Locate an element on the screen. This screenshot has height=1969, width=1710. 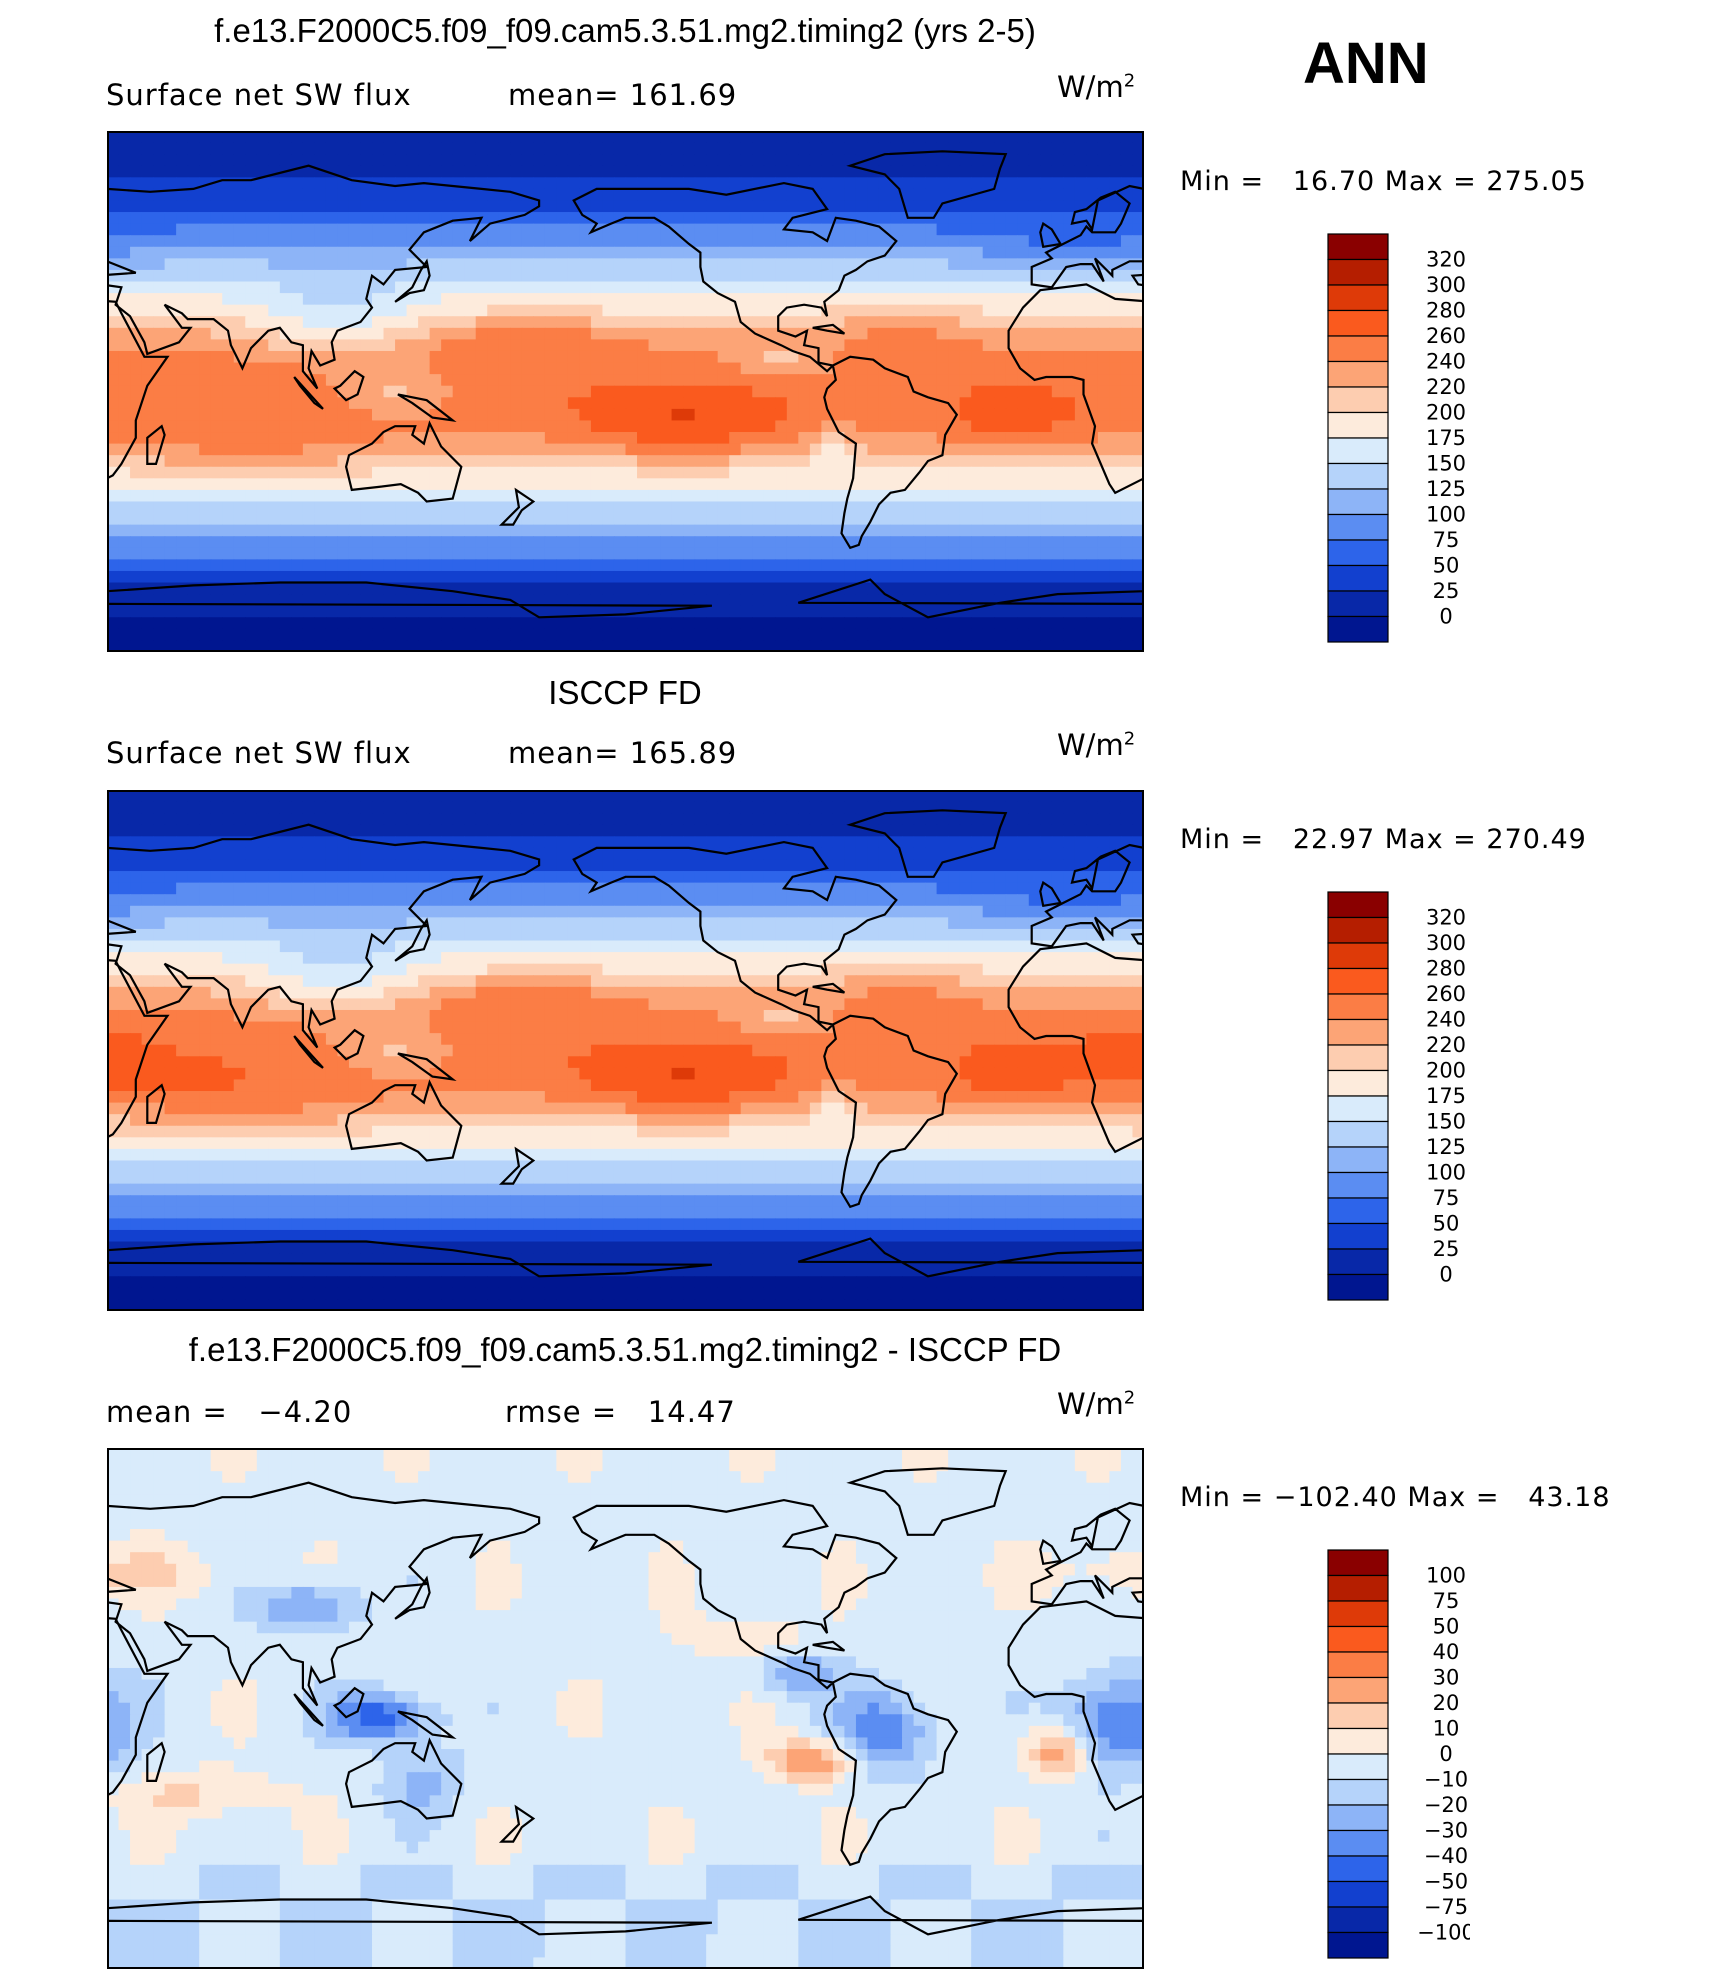
panel1-cell-1995 is located at coordinates (285, 391).